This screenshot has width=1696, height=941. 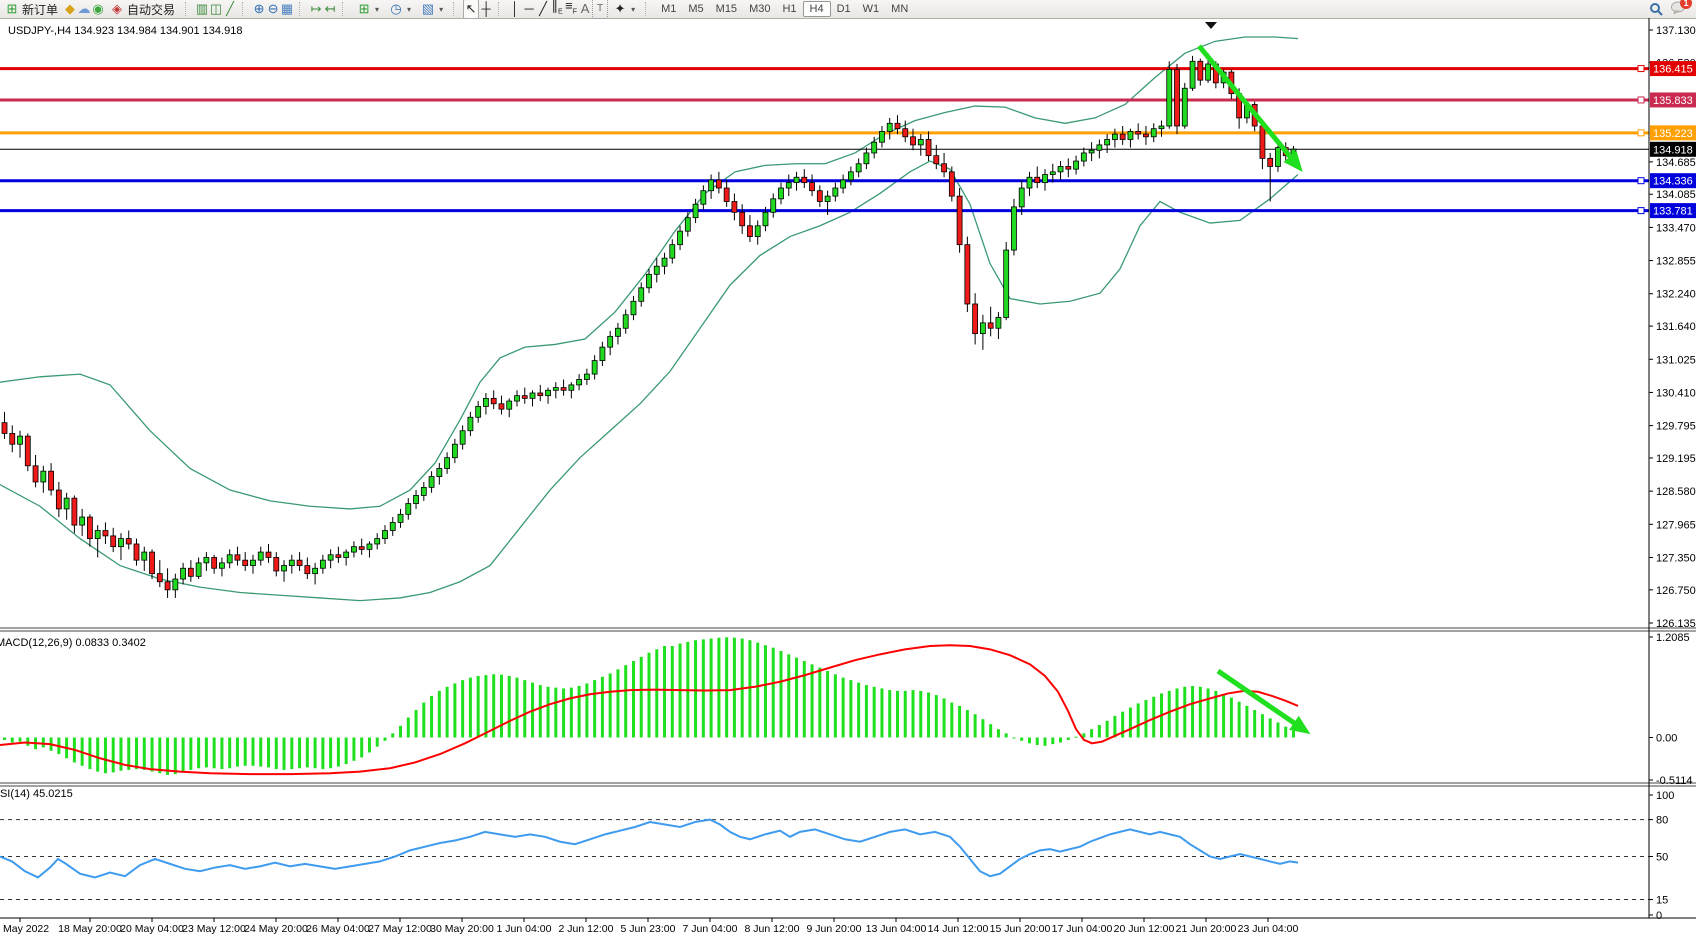 I want to click on periods-button: ◷ ▾, so click(x=400, y=9).